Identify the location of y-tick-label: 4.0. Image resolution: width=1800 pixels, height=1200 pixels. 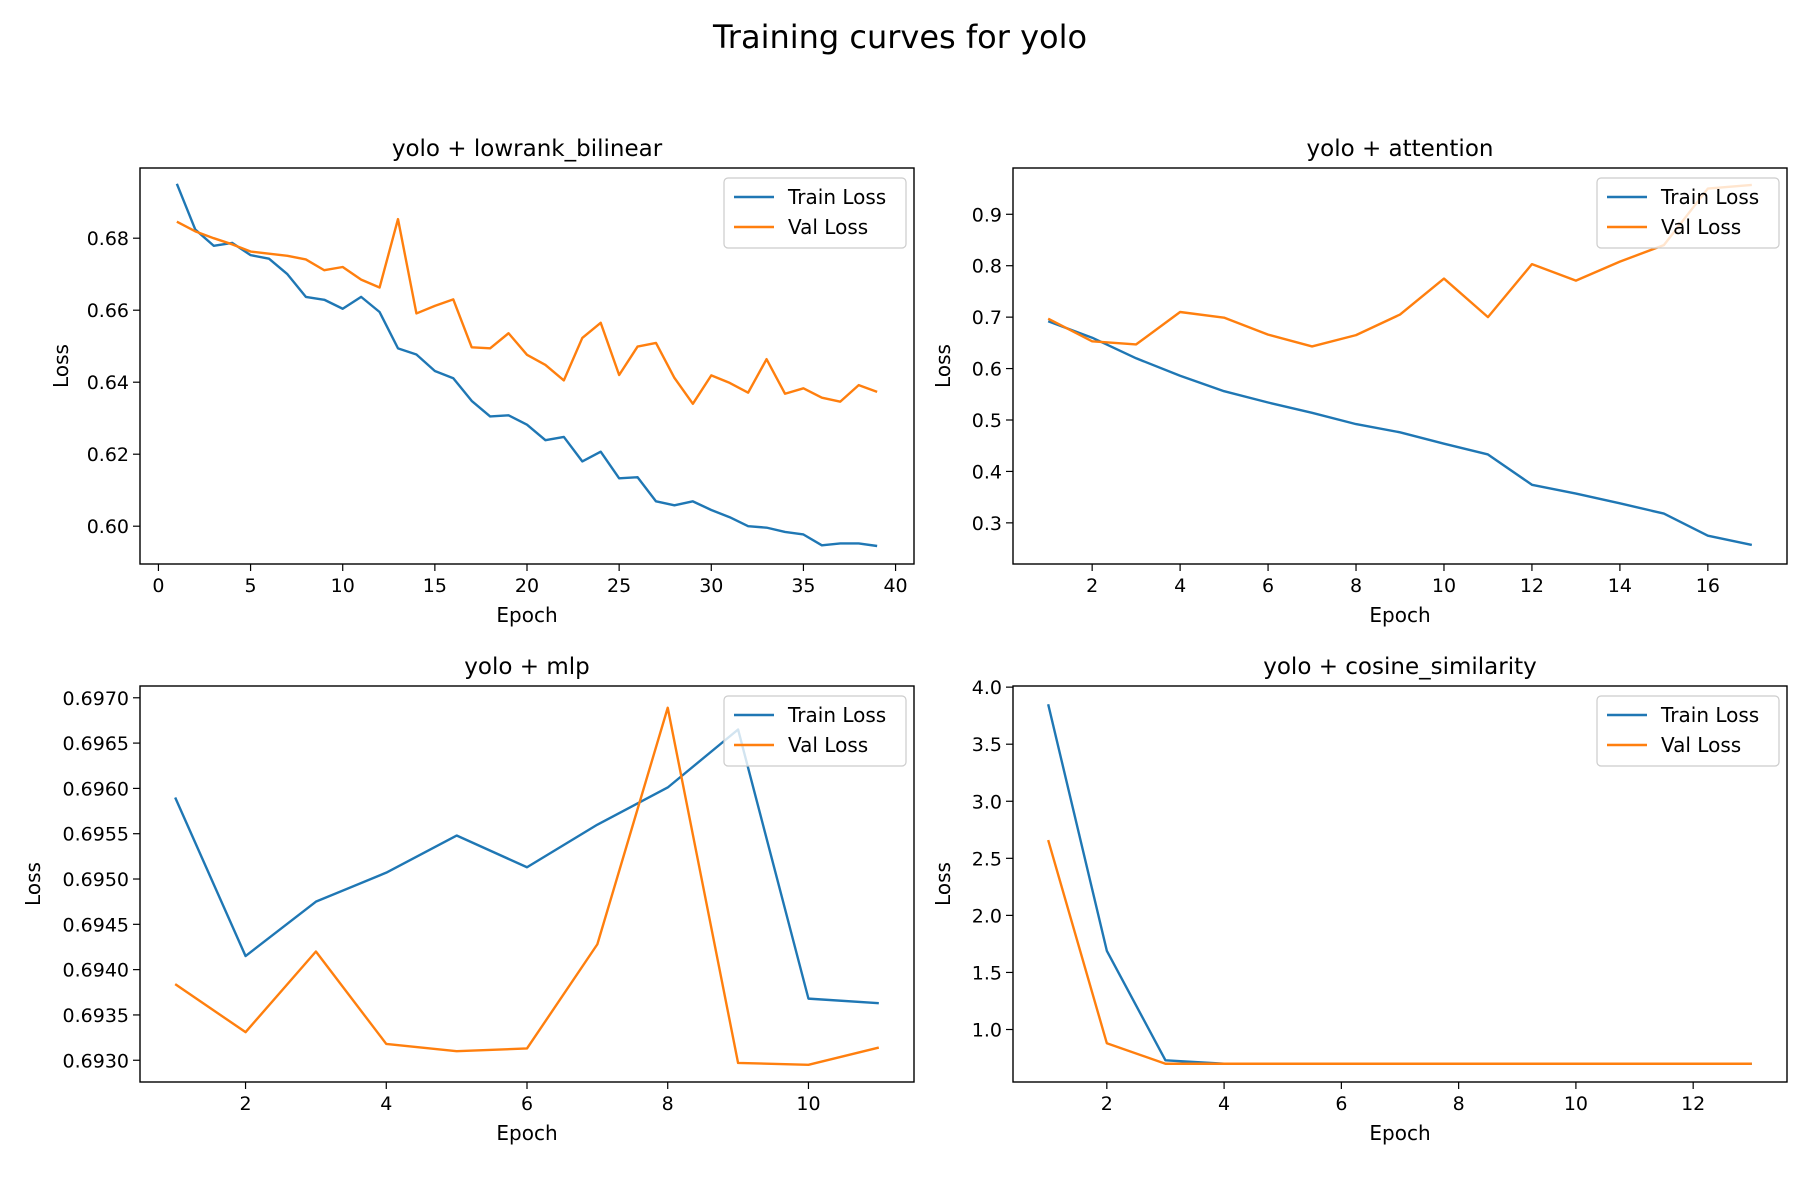
(987, 688).